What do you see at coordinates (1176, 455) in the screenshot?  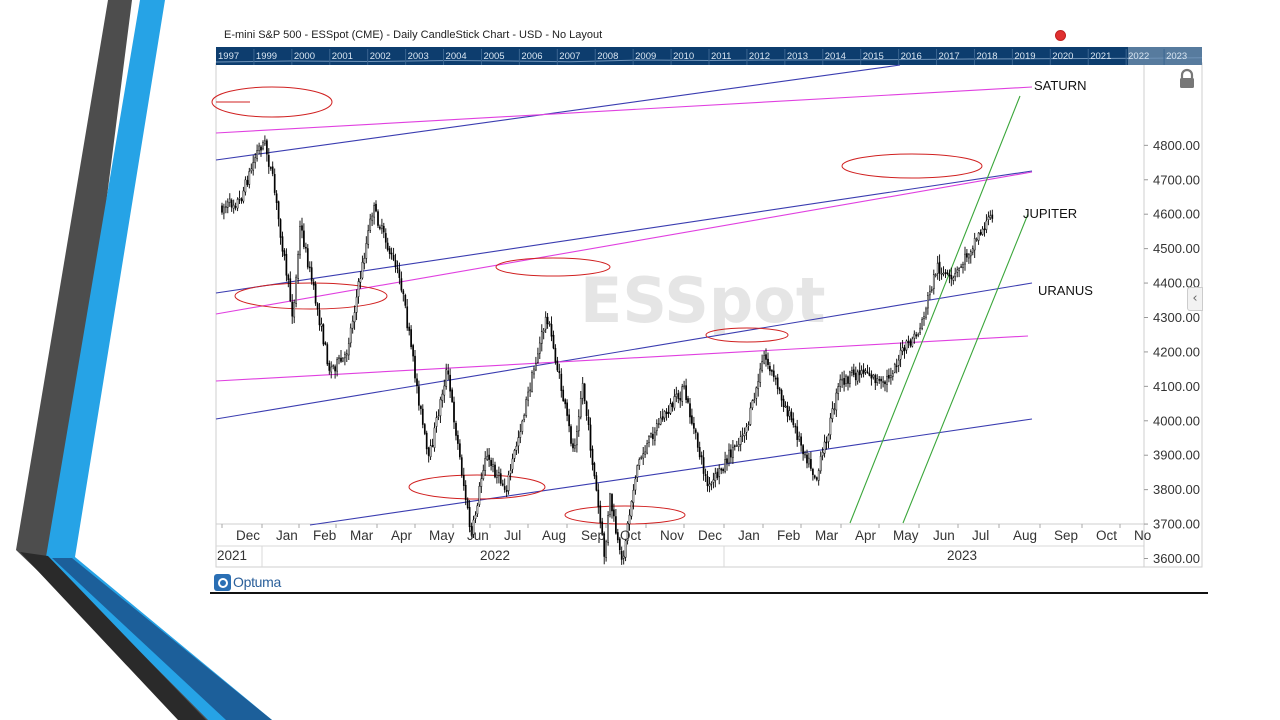 I see `y-tick-label: 3900.00` at bounding box center [1176, 455].